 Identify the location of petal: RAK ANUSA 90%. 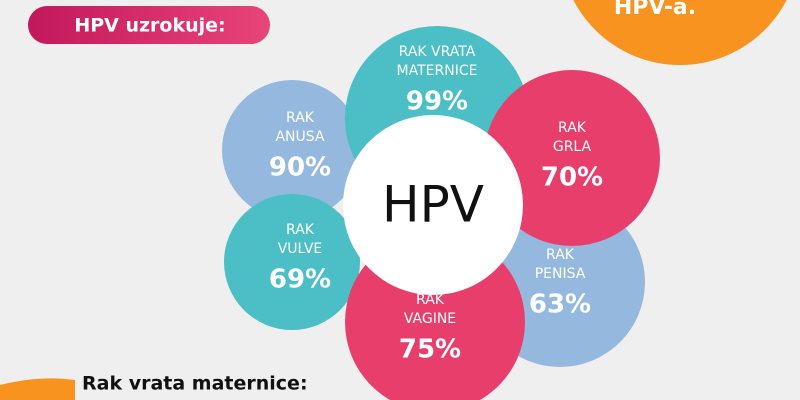
(292, 150).